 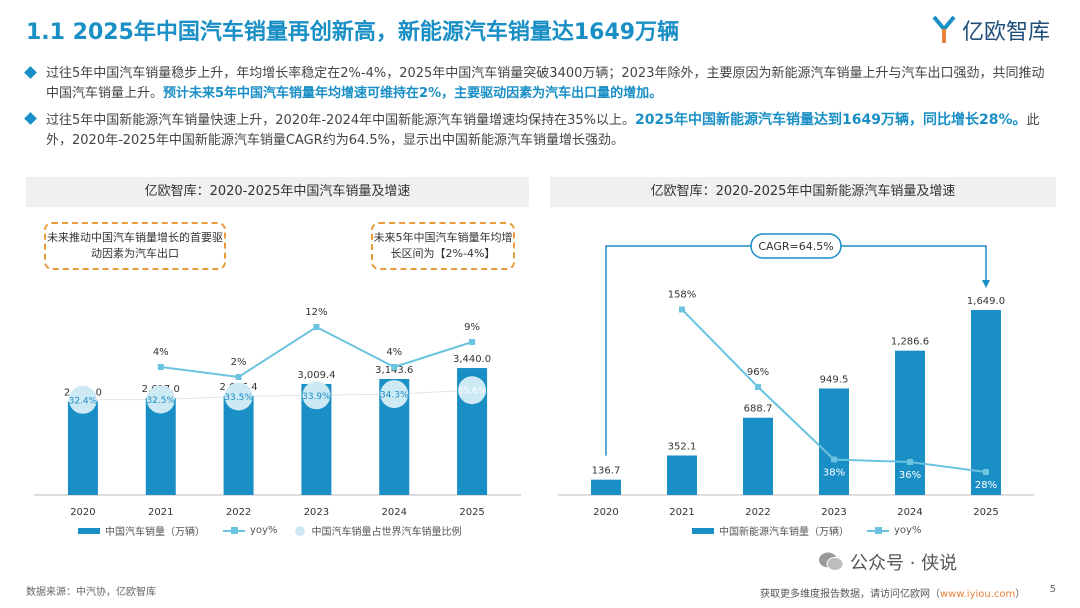 What do you see at coordinates (978, 594) in the screenshot?
I see `footer-link: www.iyiou.com` at bounding box center [978, 594].